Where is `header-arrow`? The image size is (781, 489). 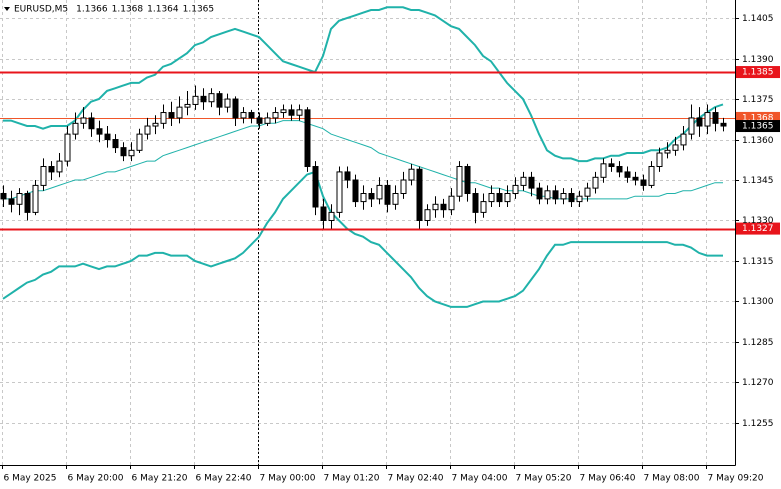
header-arrow is located at coordinates (7, 9).